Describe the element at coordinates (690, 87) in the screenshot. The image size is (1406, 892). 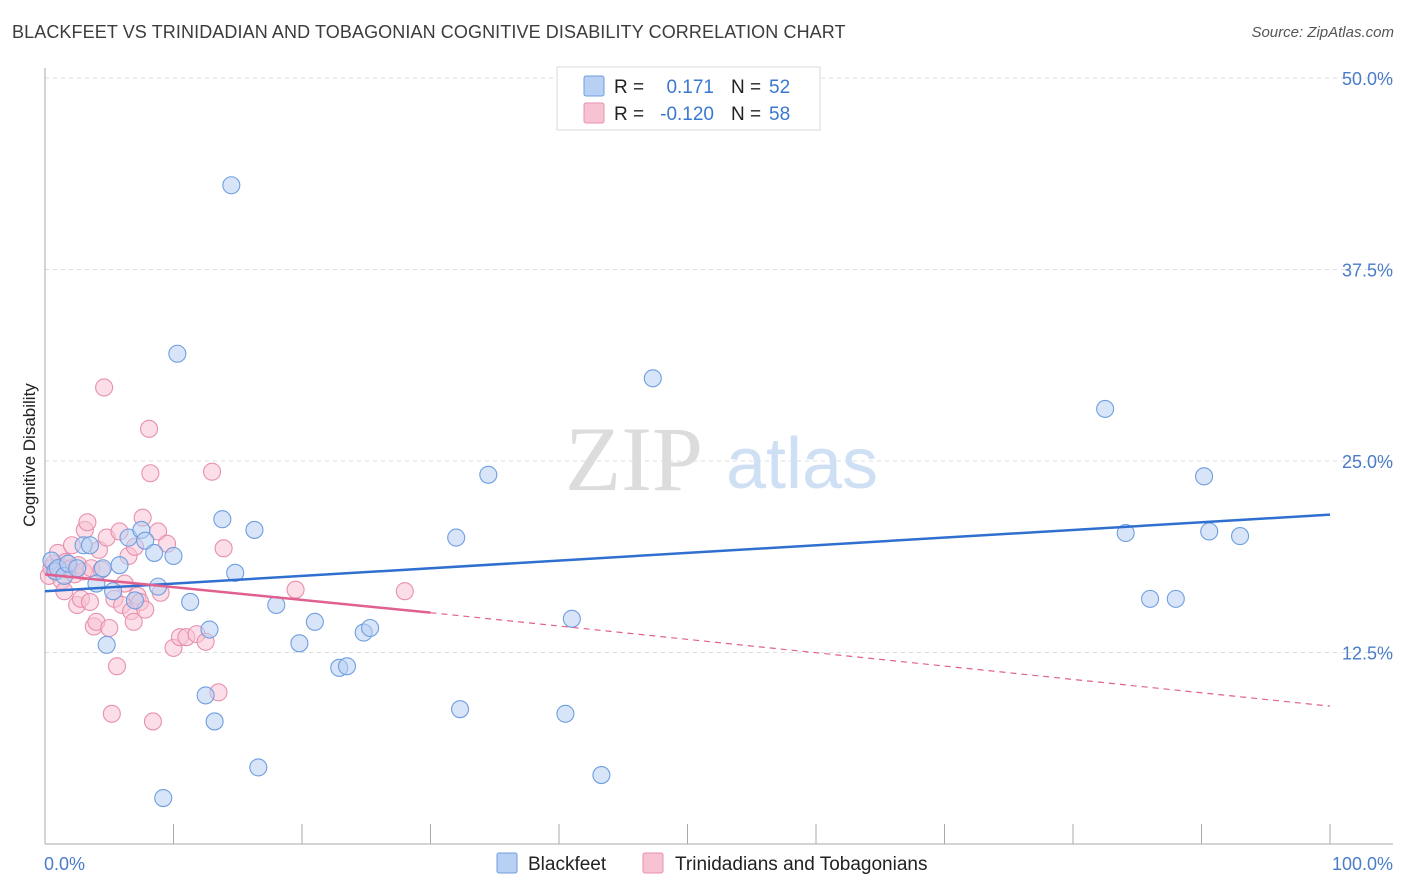
I see `legend-r-value-blackfeet: 0.171` at that location.